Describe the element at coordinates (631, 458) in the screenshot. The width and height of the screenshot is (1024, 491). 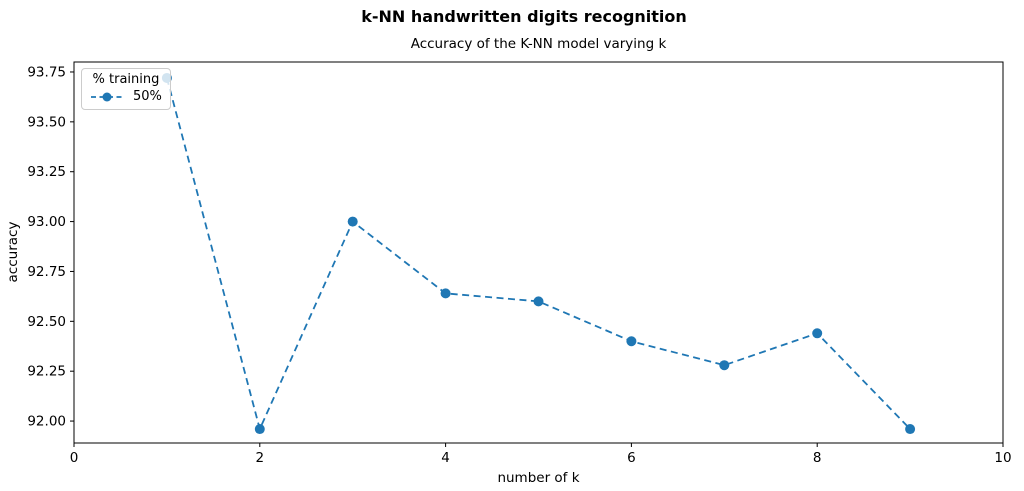
I see `x-tick-label: 6` at that location.